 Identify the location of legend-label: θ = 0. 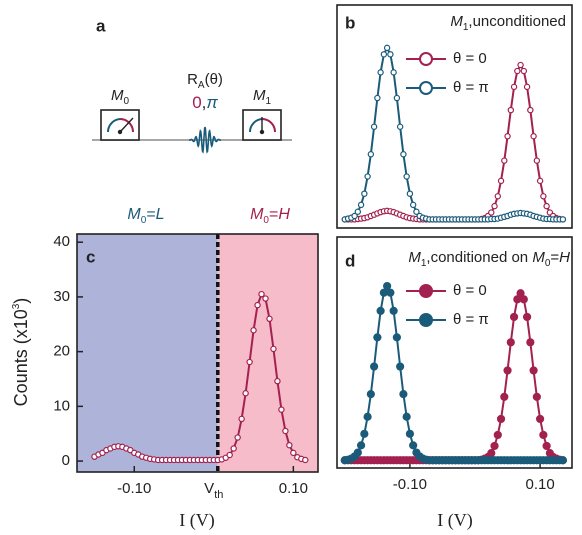
(470, 290).